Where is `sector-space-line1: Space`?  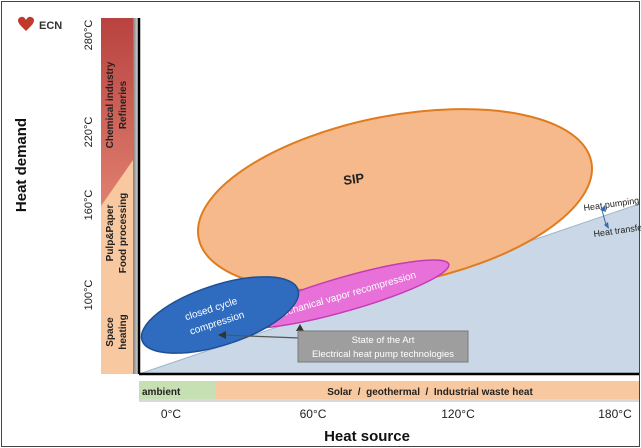 sector-space-line1: Space is located at coordinates (110, 332).